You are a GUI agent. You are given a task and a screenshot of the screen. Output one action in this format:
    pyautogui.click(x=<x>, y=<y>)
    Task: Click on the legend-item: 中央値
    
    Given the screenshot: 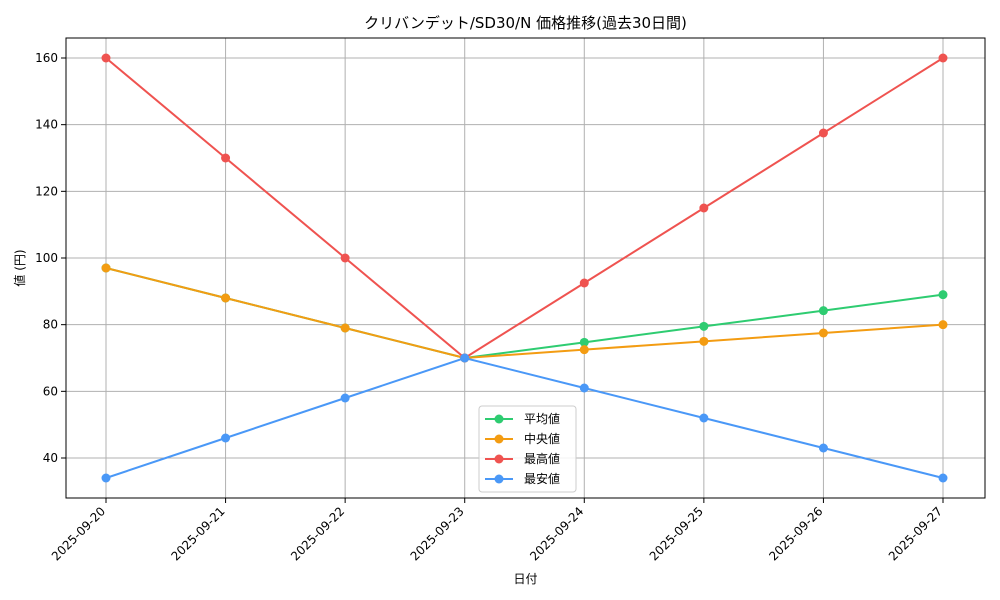 What is the action you would take?
    pyautogui.click(x=522, y=438)
    